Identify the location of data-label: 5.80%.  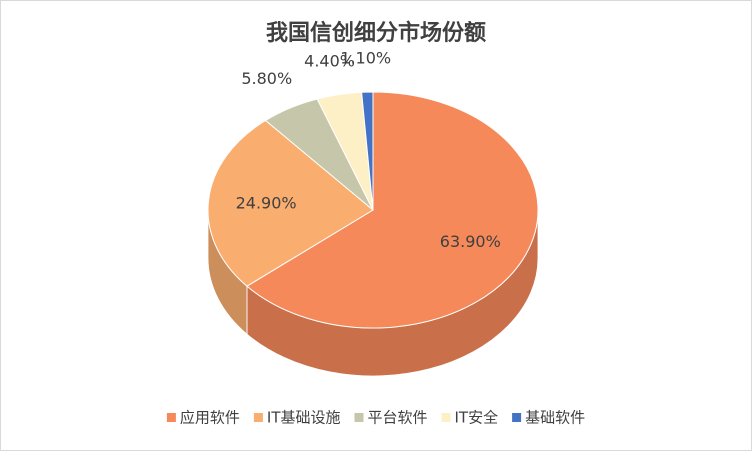
(266, 78).